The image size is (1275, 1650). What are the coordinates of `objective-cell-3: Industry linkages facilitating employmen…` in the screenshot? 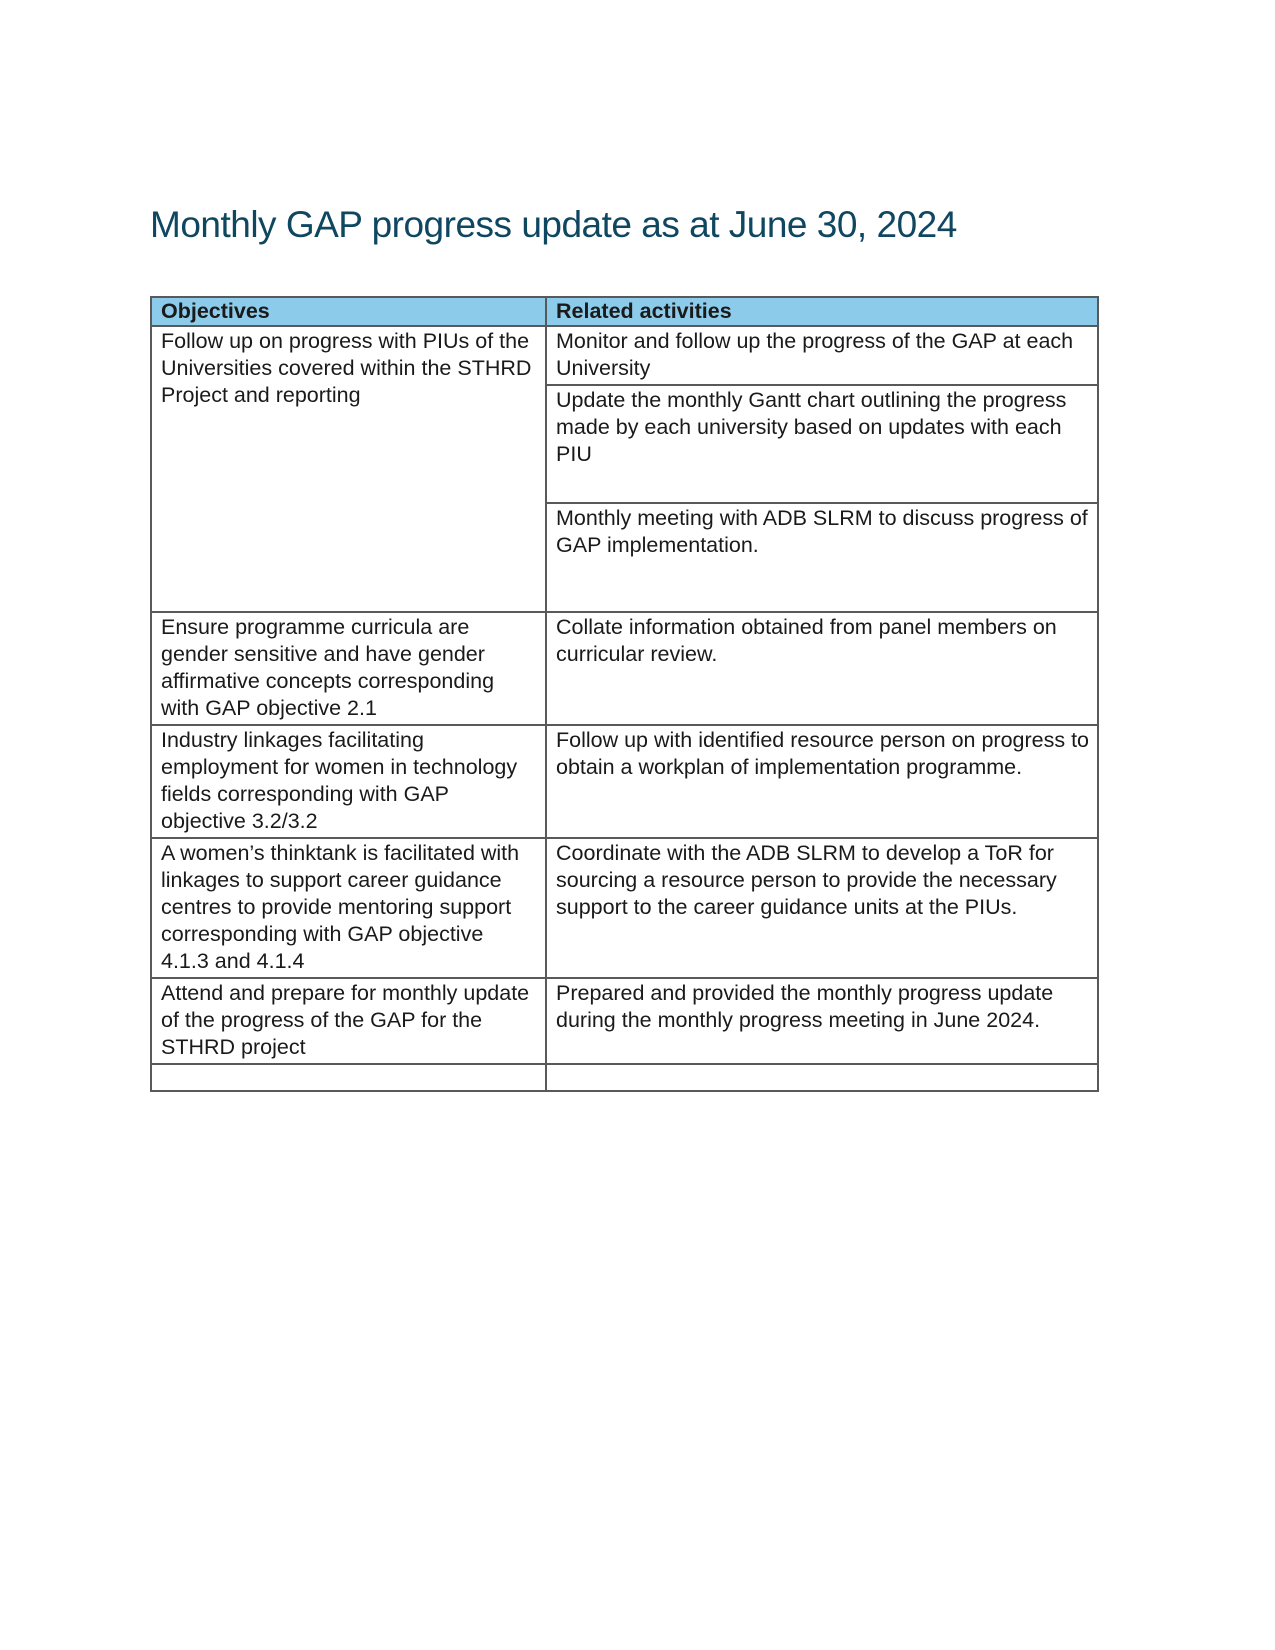 It's located at (348, 781).